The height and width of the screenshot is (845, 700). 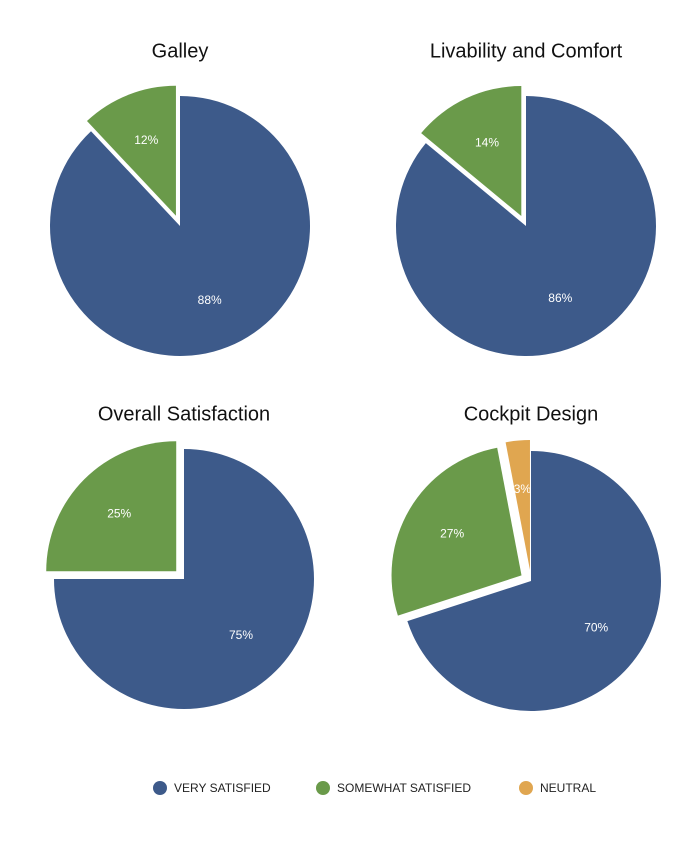 What do you see at coordinates (531, 414) in the screenshot?
I see `chart-title: Cockpit Design` at bounding box center [531, 414].